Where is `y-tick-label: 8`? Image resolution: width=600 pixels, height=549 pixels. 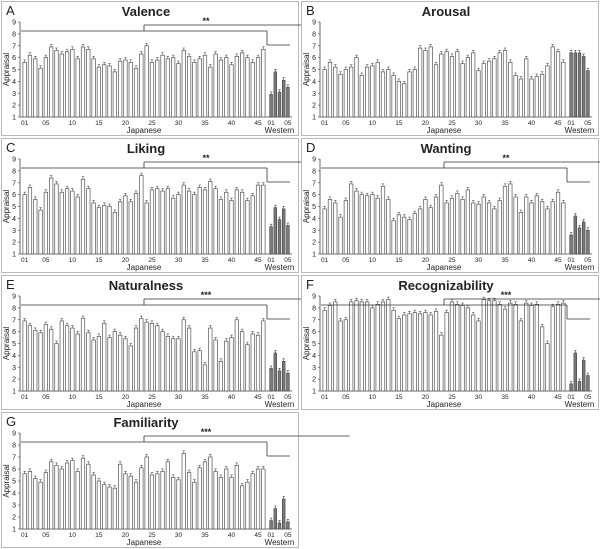 y-tick-label: 8 is located at coordinates (314, 34).